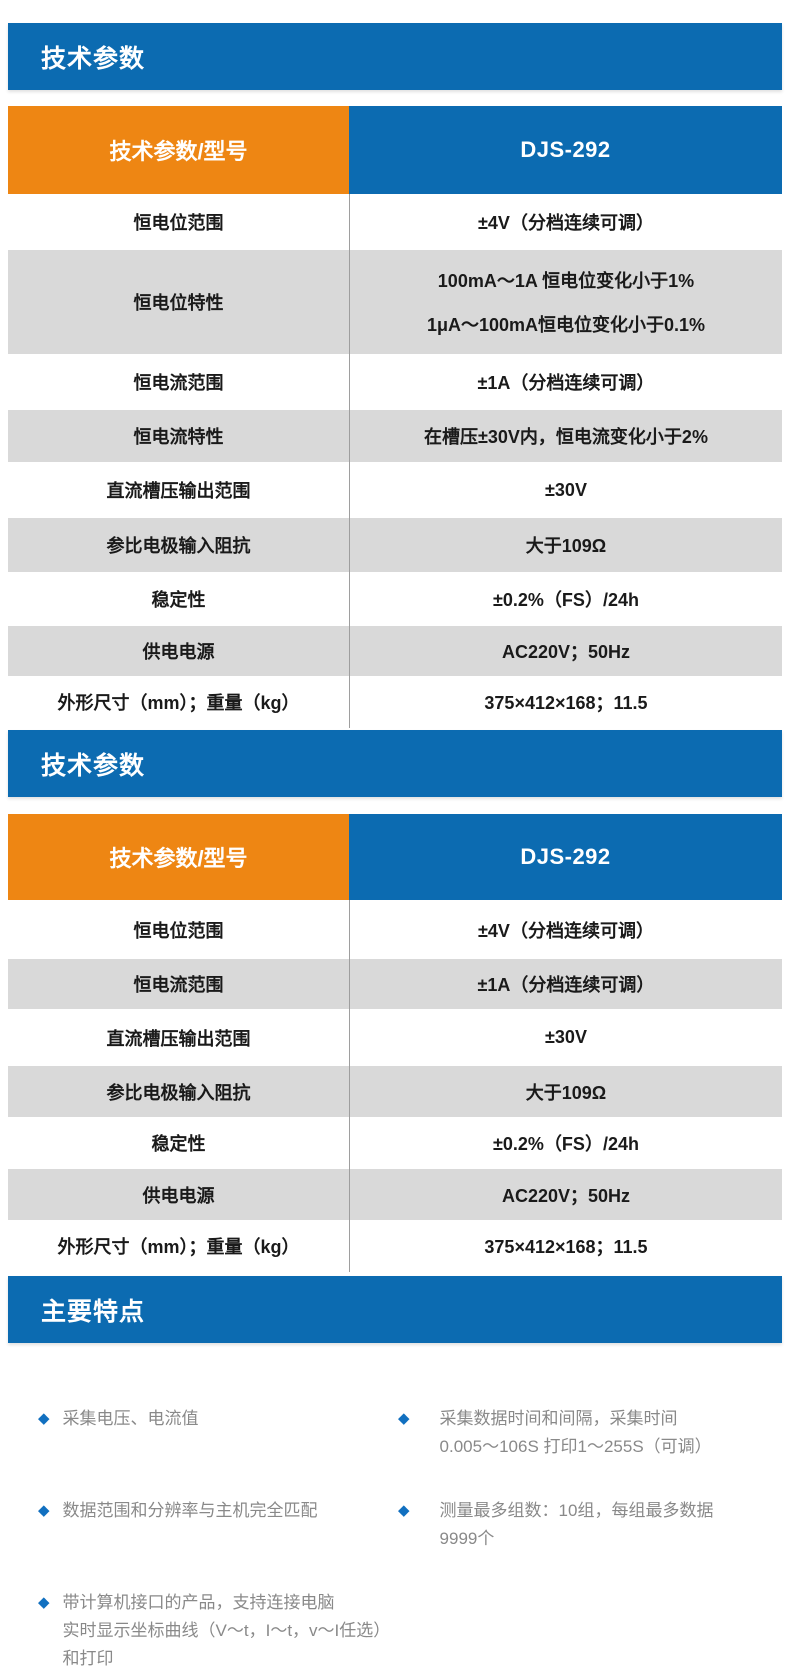 The height and width of the screenshot is (1675, 790). What do you see at coordinates (566, 281) in the screenshot?
I see `spec-value-line: 100mA～1A 恒电位变化小于1%` at bounding box center [566, 281].